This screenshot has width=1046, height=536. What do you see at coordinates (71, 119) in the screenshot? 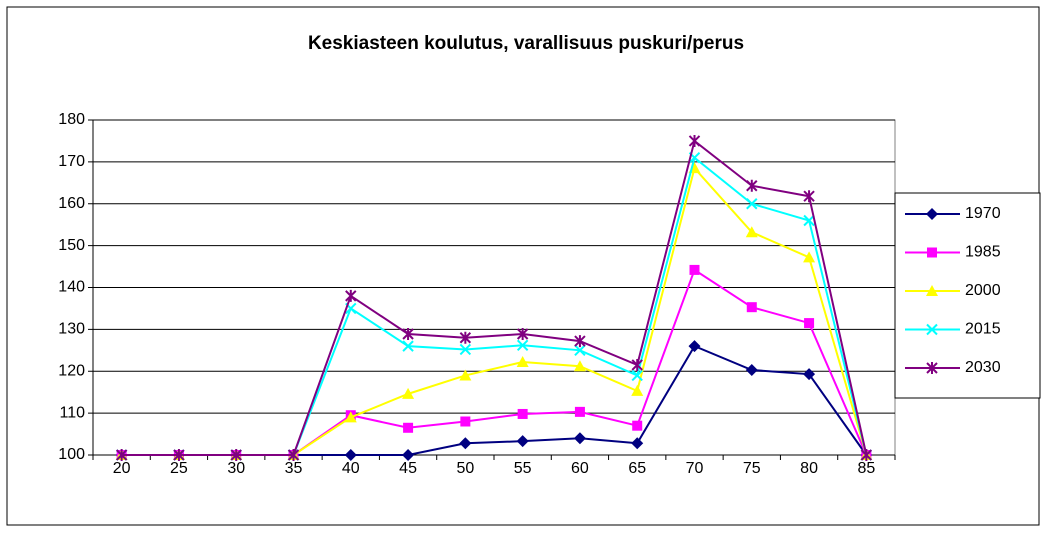
I see `y-tick-label: 180` at bounding box center [71, 119].